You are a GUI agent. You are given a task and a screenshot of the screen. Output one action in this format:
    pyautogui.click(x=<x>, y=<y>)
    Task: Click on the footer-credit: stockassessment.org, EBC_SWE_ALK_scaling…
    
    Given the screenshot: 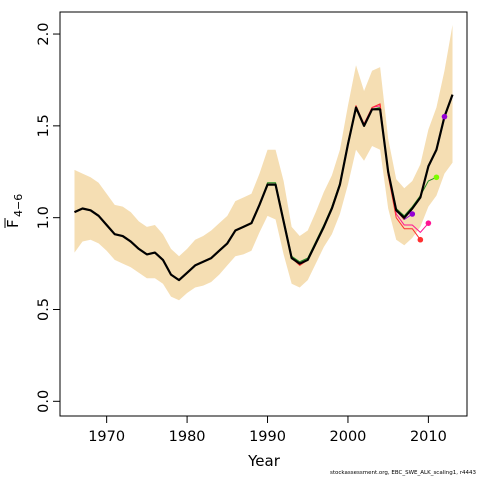 What is the action you would take?
    pyautogui.click(x=403, y=473)
    